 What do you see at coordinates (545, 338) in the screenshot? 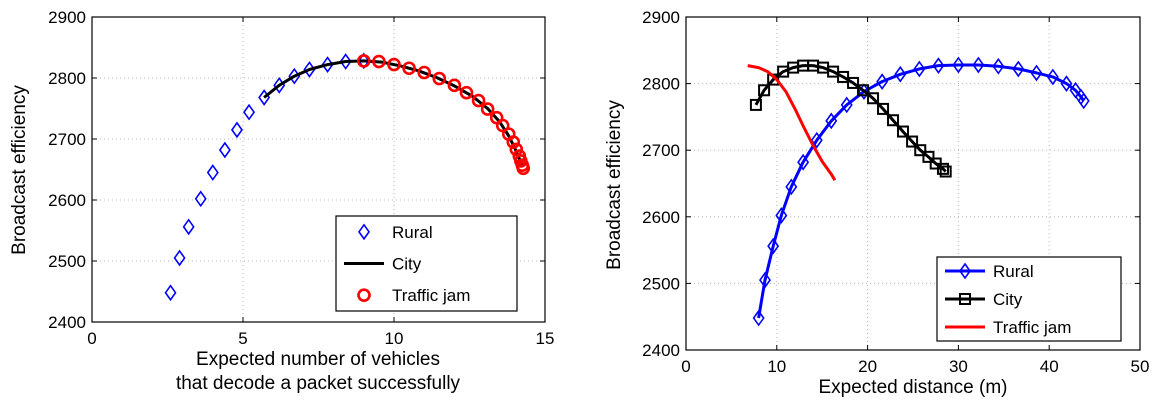
I see `x-tick-label: 15` at bounding box center [545, 338].